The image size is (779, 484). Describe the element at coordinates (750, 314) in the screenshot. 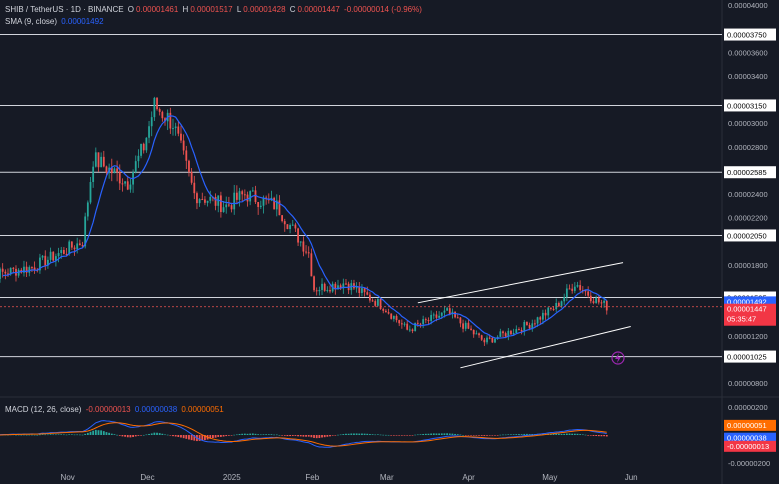

I see `price-tag` at that location.